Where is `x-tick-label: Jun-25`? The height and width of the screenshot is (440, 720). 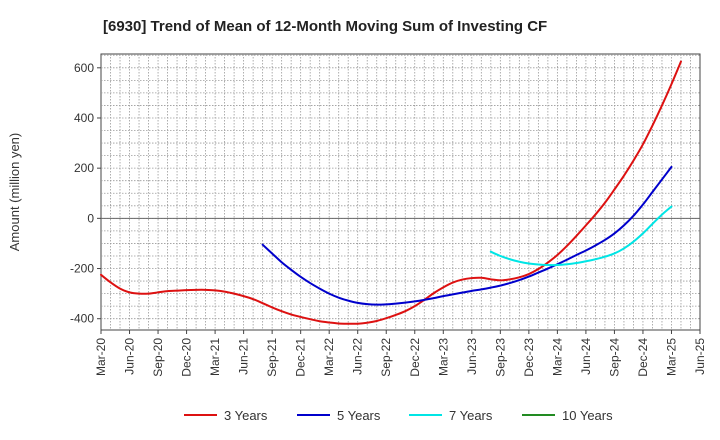
x-tick-label: Jun-25 is located at coordinates (700, 356).